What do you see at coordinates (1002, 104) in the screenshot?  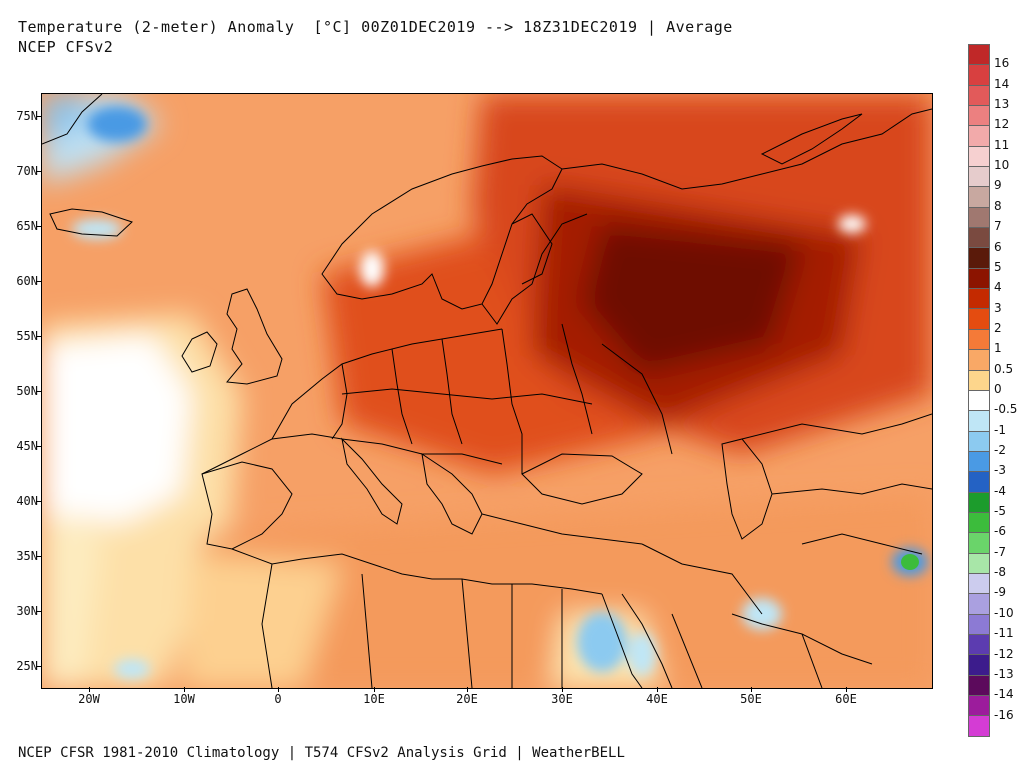 I see `colorbar-label: 13` at bounding box center [1002, 104].